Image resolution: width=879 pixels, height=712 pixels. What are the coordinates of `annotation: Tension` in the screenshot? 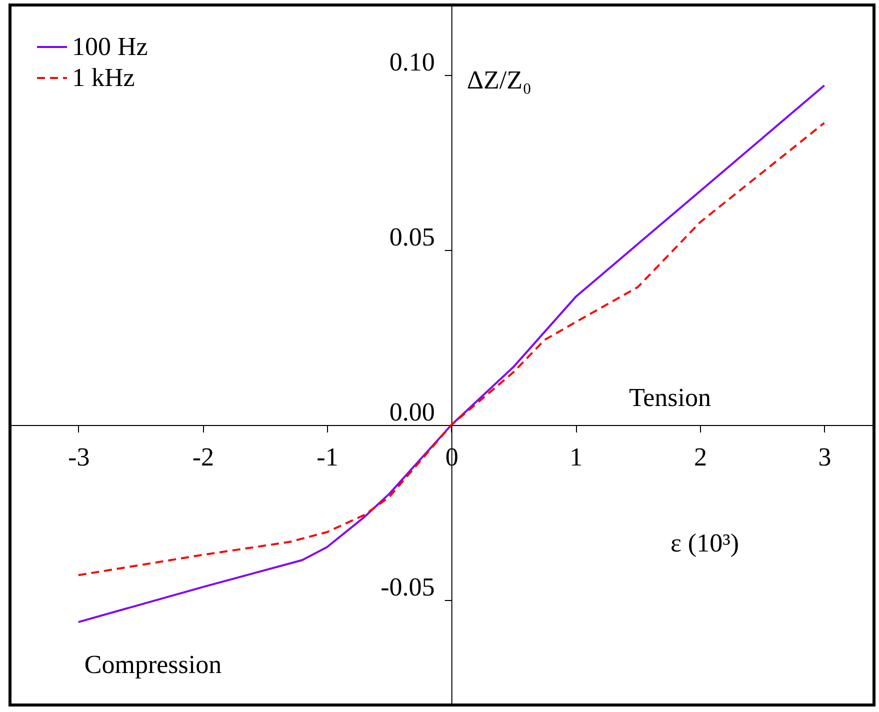 It's located at (670, 397).